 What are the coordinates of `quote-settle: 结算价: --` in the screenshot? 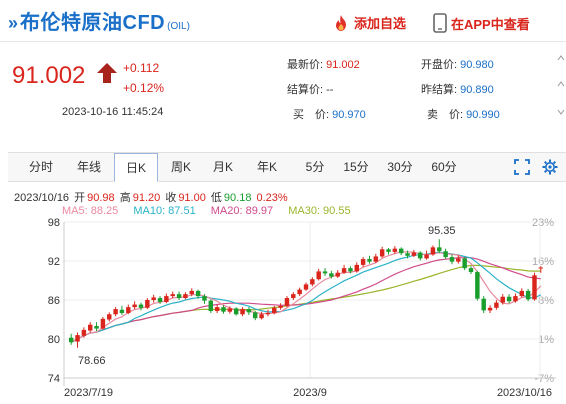 It's located at (310, 89).